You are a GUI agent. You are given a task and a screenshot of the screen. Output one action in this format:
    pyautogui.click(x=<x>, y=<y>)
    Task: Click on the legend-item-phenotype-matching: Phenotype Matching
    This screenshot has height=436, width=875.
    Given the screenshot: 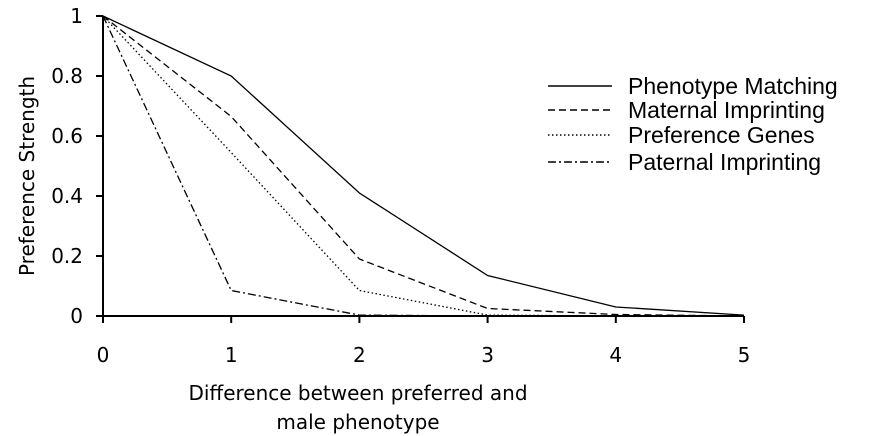 What is the action you would take?
    pyautogui.click(x=693, y=86)
    